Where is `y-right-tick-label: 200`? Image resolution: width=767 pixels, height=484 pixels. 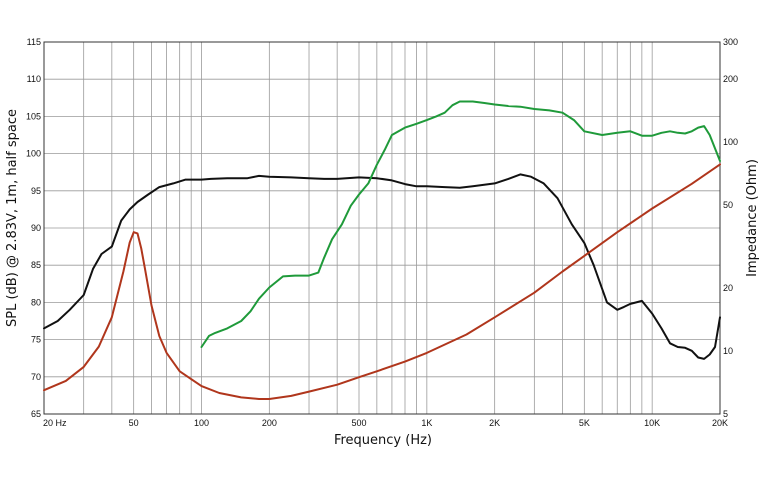 y-right-tick-label: 200 is located at coordinates (730, 79).